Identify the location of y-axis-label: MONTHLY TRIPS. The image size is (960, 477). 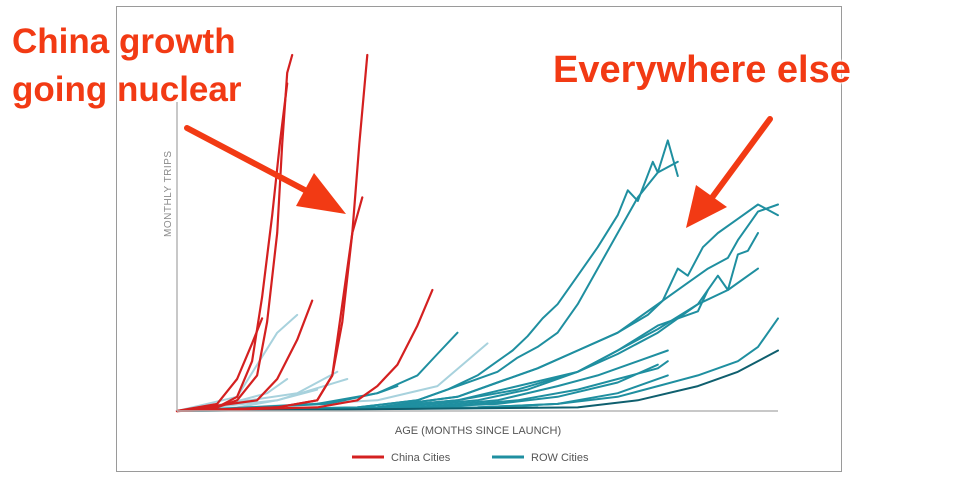
(168, 193).